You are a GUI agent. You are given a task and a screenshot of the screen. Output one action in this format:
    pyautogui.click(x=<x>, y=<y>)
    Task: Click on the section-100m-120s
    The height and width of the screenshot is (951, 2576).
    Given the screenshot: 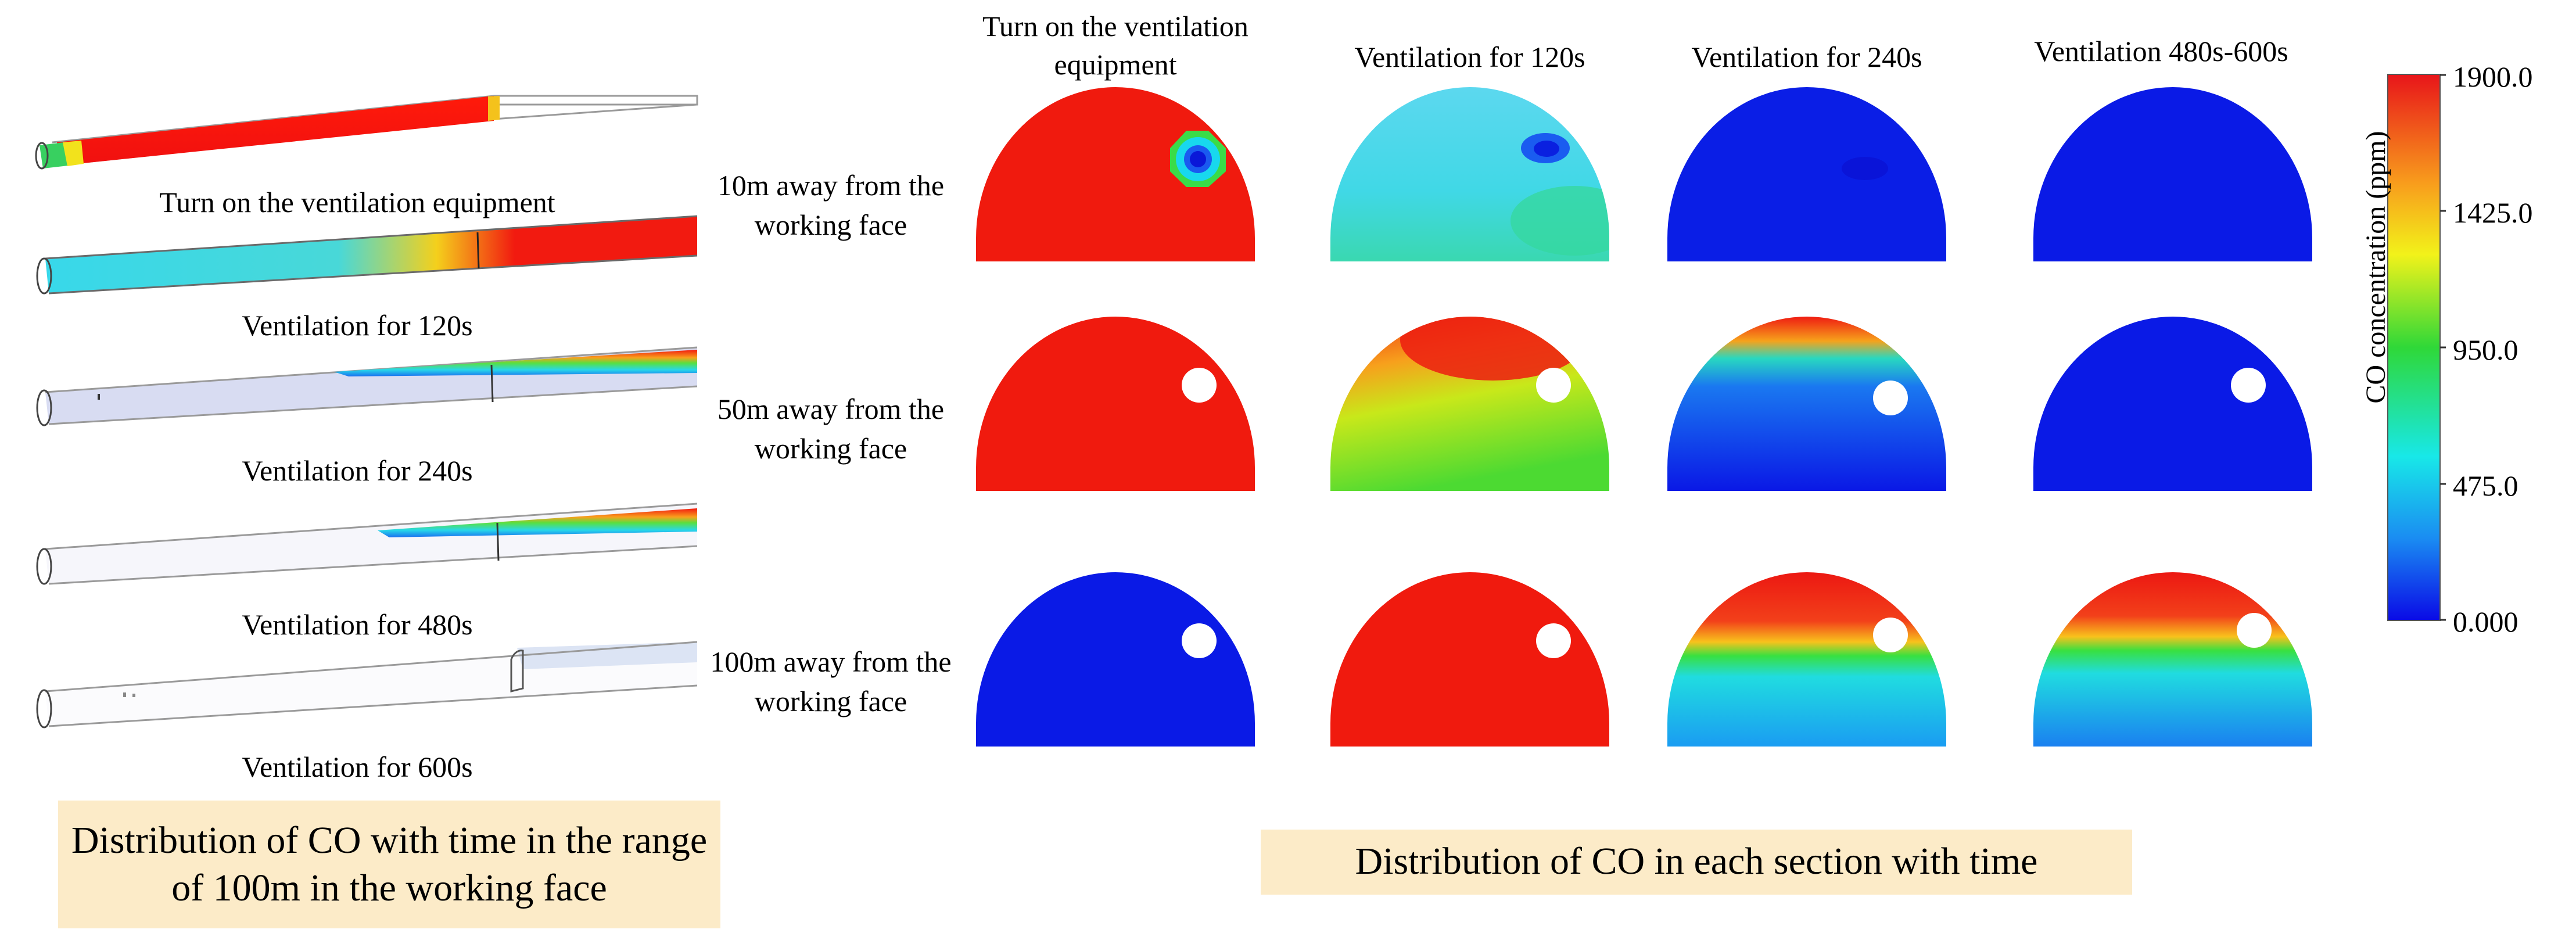 What is the action you would take?
    pyautogui.click(x=1469, y=659)
    